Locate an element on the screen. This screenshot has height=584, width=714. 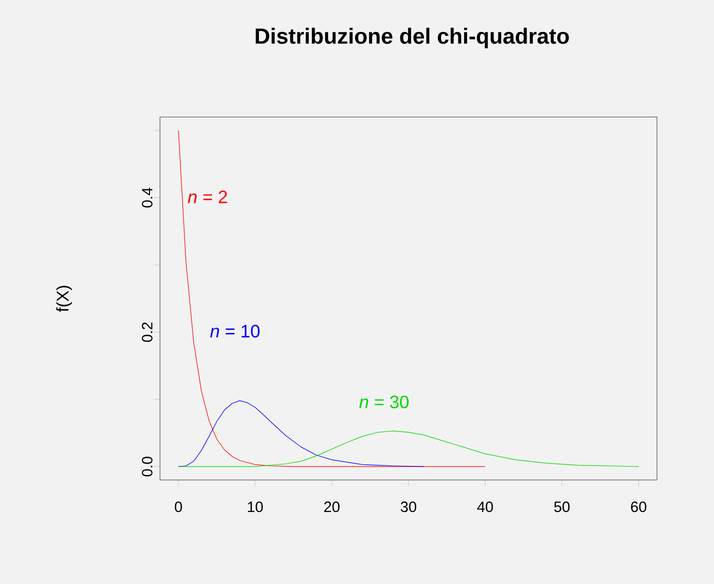
y-tick-label: 0.4 is located at coordinates (147, 198).